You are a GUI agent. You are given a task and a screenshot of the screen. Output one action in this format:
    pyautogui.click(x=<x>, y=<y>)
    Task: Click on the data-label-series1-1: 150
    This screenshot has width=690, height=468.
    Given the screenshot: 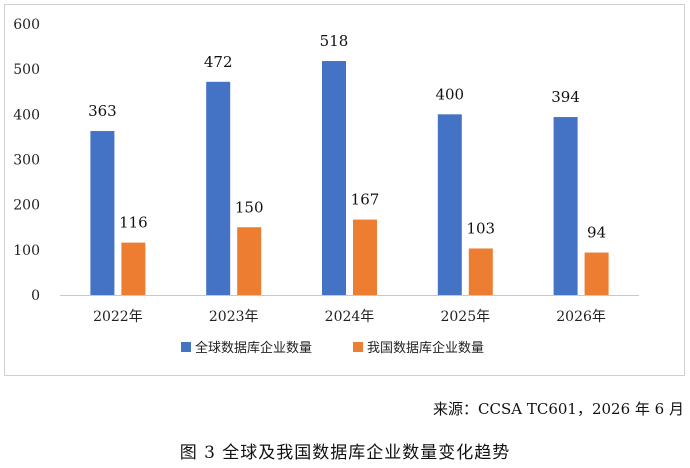 What is the action you would take?
    pyautogui.click(x=249, y=207)
    